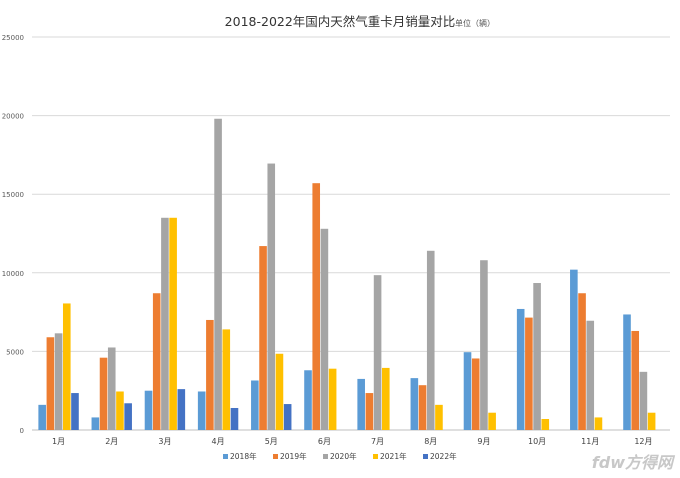 The width and height of the screenshot is (680, 478). I want to click on watermark-logo: fdw方得网, so click(634, 462).